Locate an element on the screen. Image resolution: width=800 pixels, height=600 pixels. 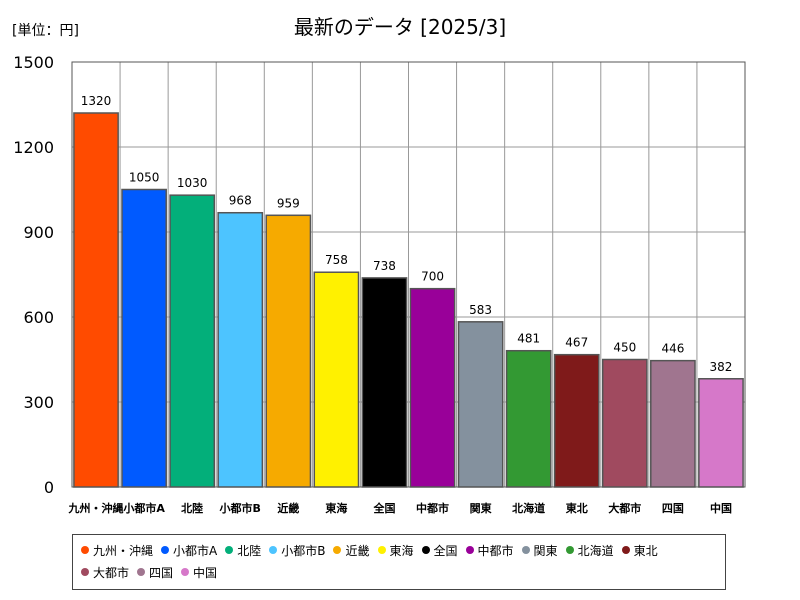
x-tick-label: 小都市A is located at coordinates (143, 508).